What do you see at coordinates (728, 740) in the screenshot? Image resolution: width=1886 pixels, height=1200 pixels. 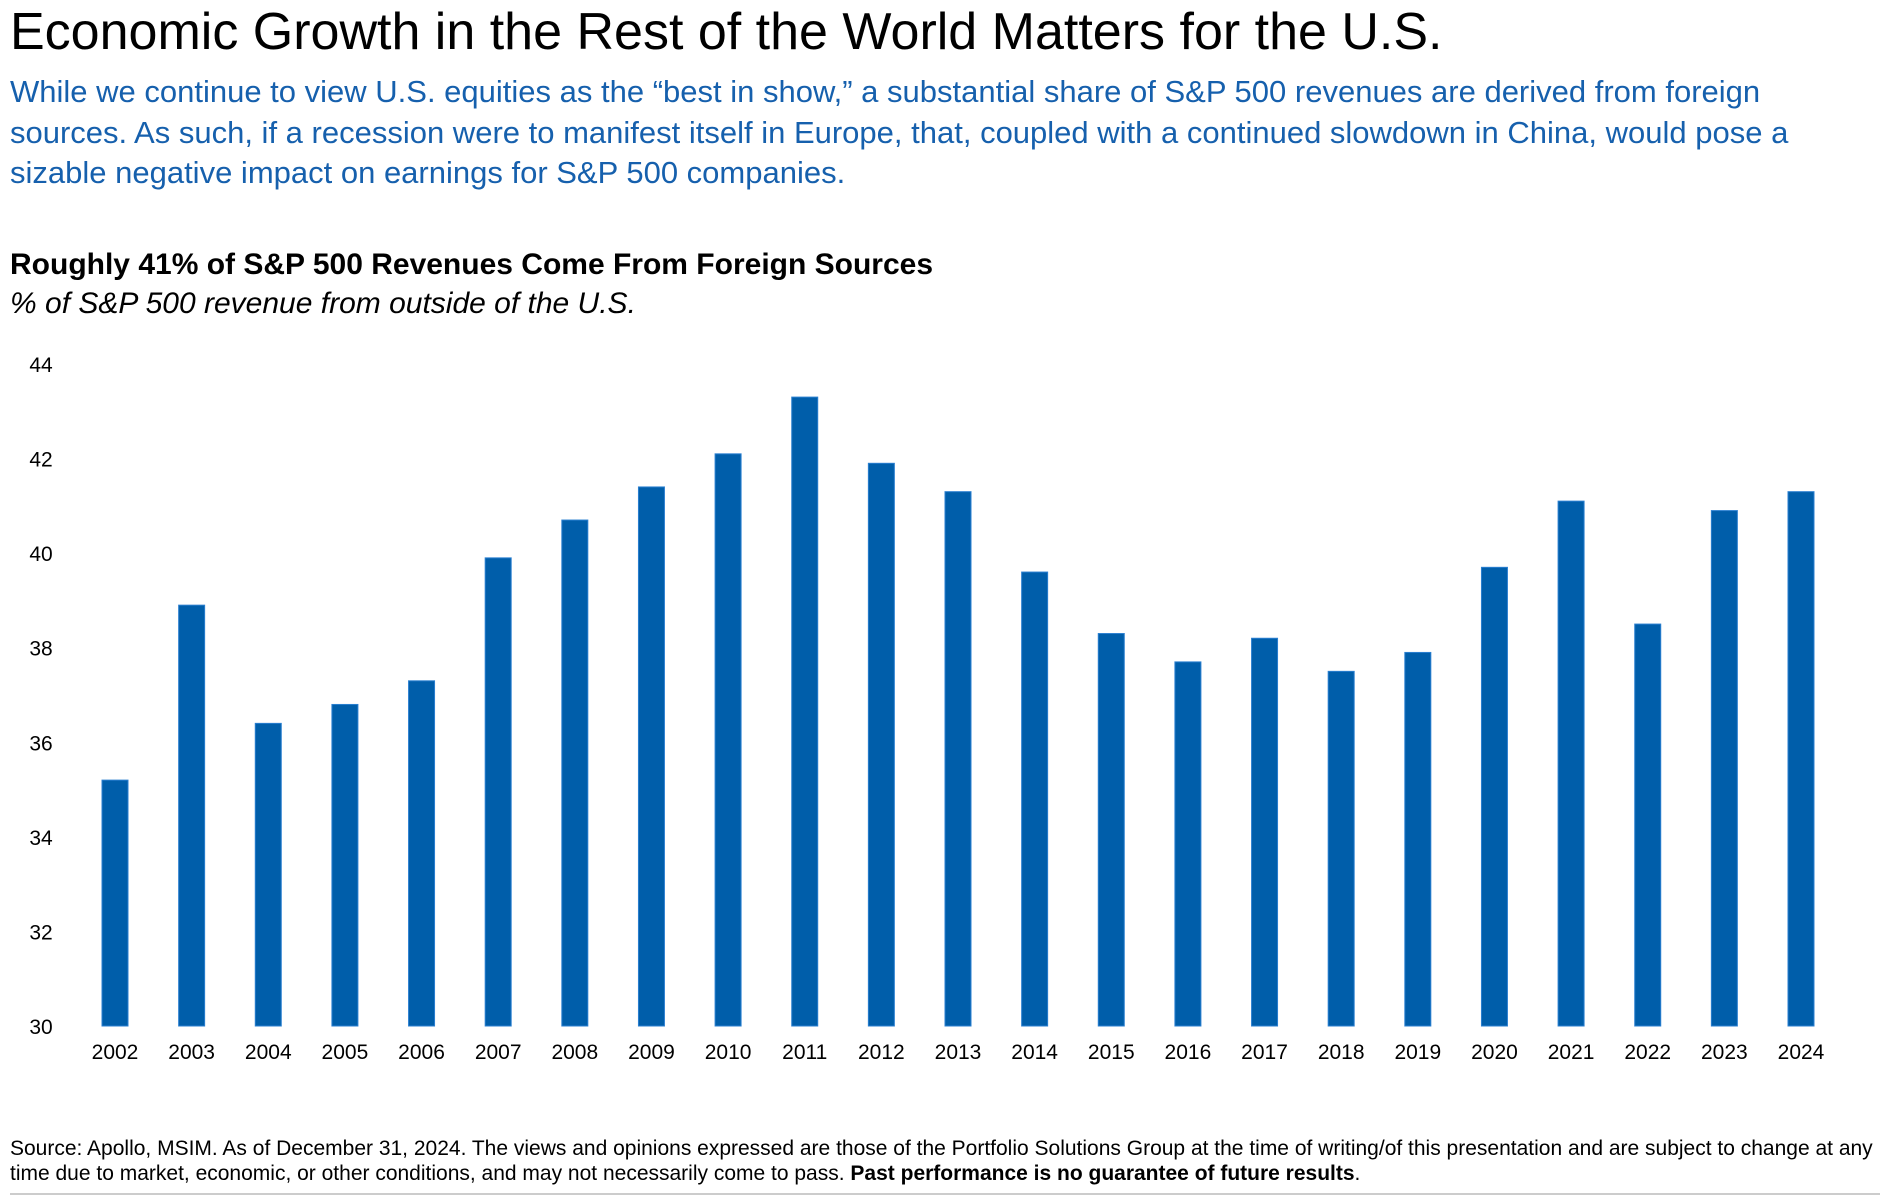 I see `bar-2010` at bounding box center [728, 740].